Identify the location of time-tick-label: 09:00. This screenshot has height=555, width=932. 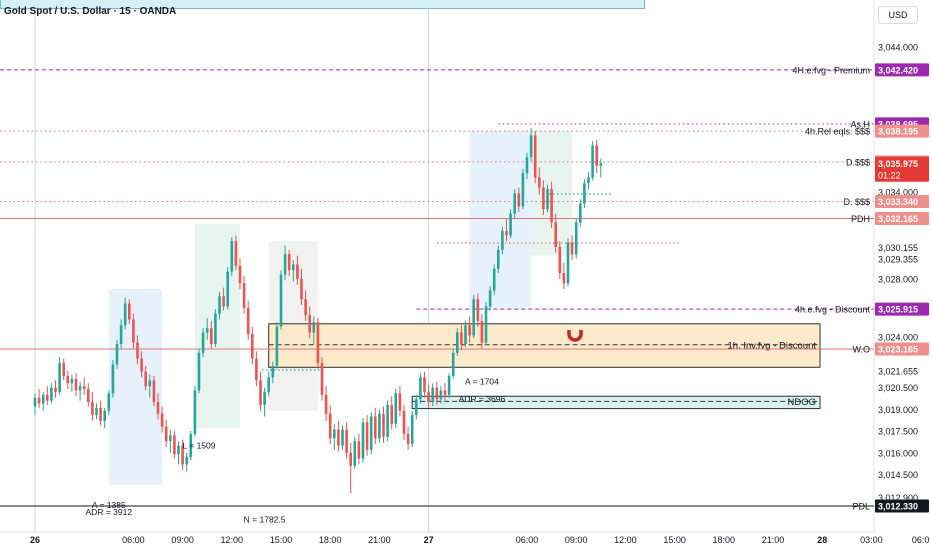
(182, 540).